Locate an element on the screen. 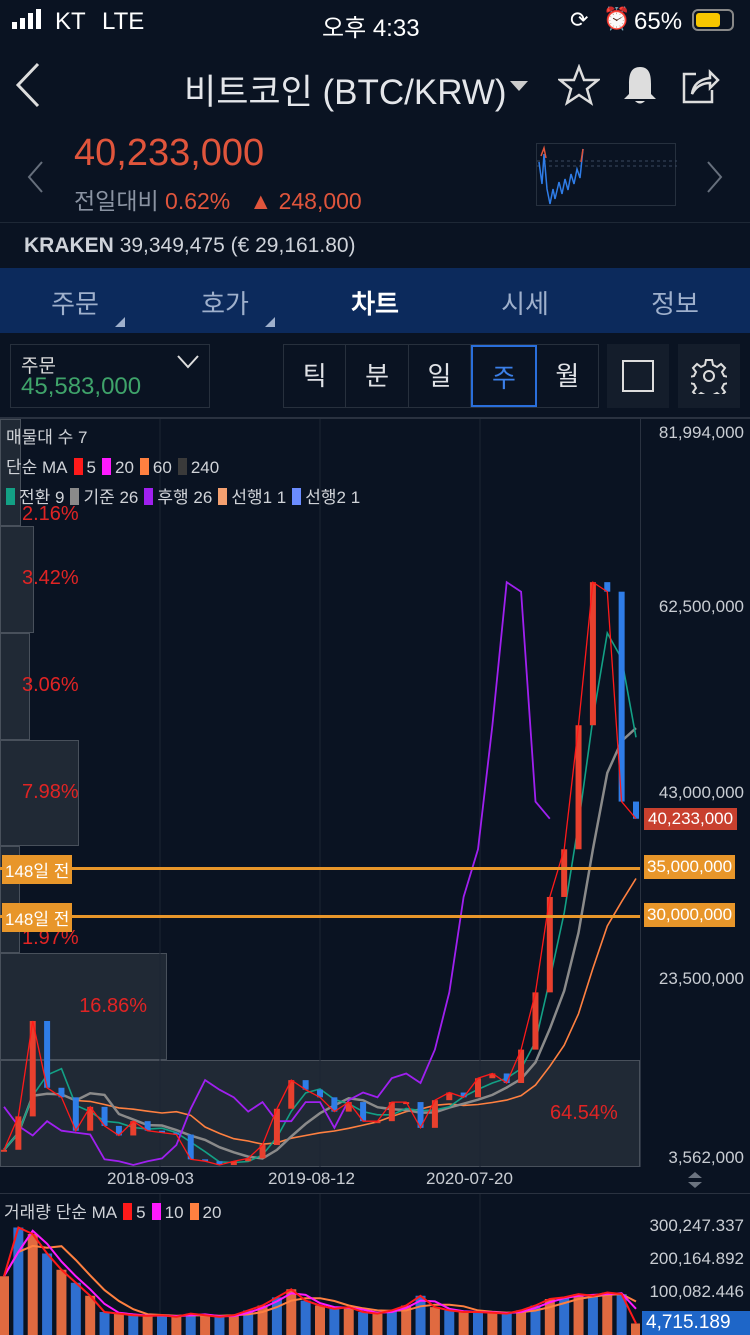 The image size is (750, 1335). next-coin-icon is located at coordinates (714, 179).